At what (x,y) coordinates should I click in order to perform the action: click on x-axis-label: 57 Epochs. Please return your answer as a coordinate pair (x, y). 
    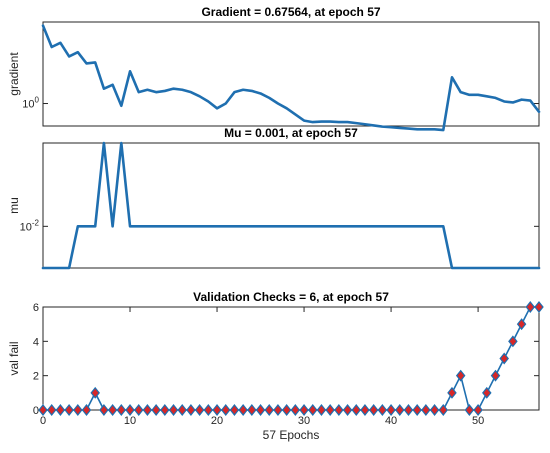
    Looking at the image, I should click on (291, 435).